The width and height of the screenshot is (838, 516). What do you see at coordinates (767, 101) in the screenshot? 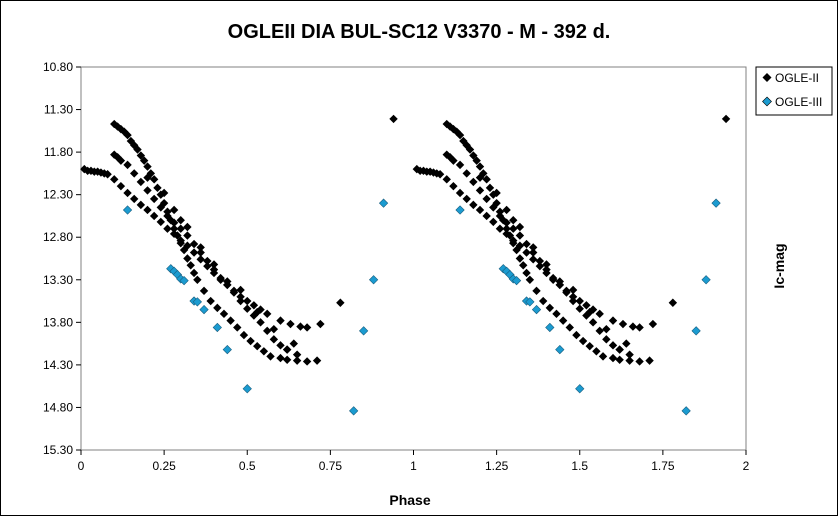
I see `legend-marker-ogle-iii` at bounding box center [767, 101].